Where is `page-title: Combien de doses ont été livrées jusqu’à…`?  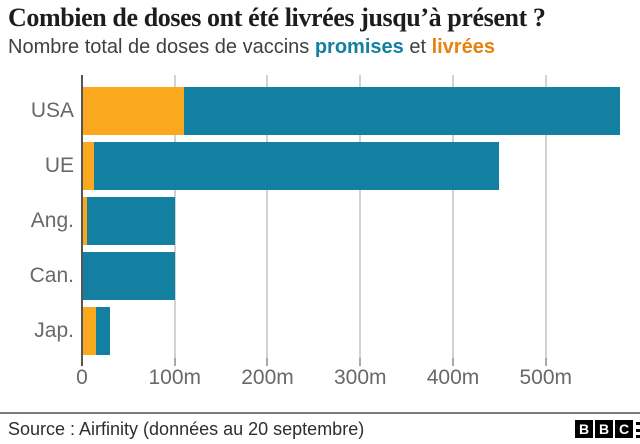 page-title: Combien de doses ont été livrées jusqu’à… is located at coordinates (277, 17).